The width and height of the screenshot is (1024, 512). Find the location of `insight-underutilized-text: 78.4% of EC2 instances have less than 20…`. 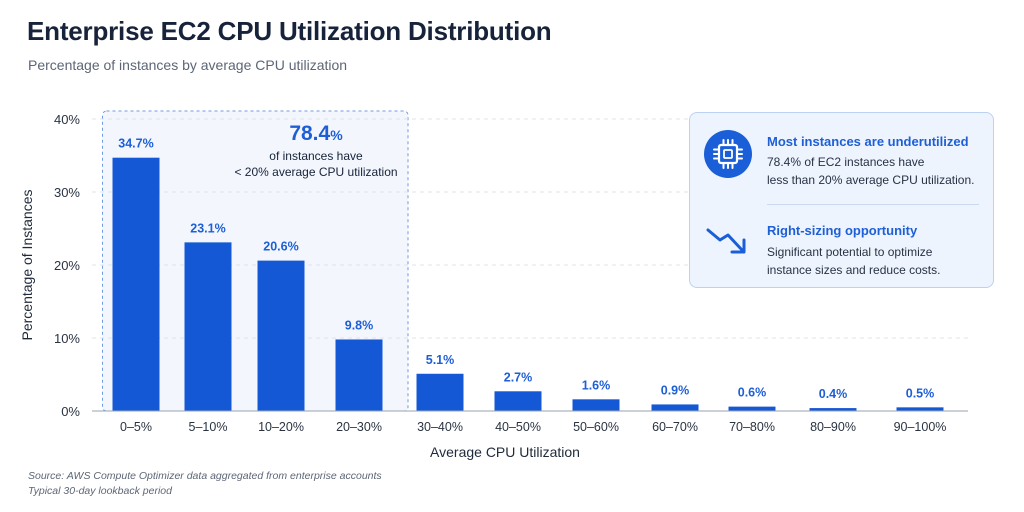

insight-underutilized-text: 78.4% of EC2 instances have less than 20… is located at coordinates (878, 171).